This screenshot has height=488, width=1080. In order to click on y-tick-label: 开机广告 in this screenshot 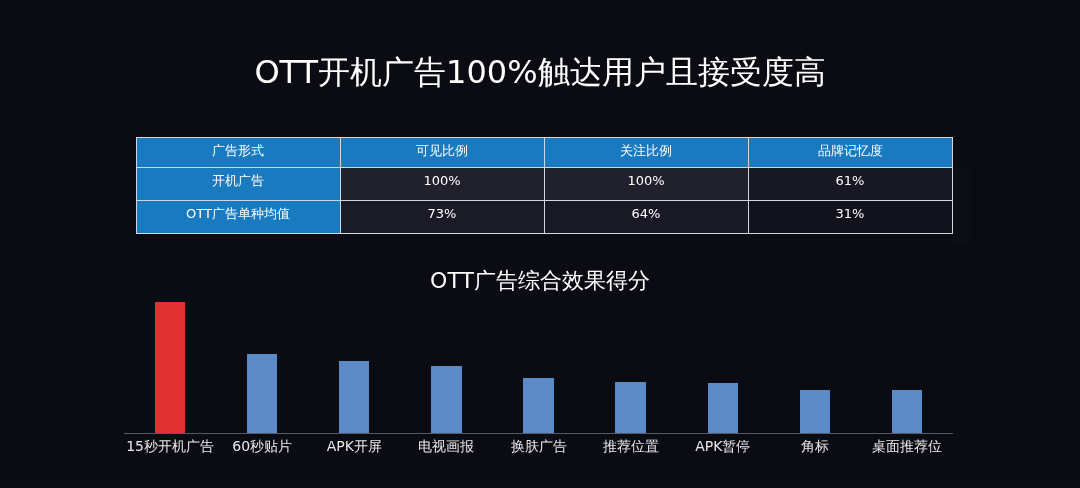, I will do `click(238, 180)`.